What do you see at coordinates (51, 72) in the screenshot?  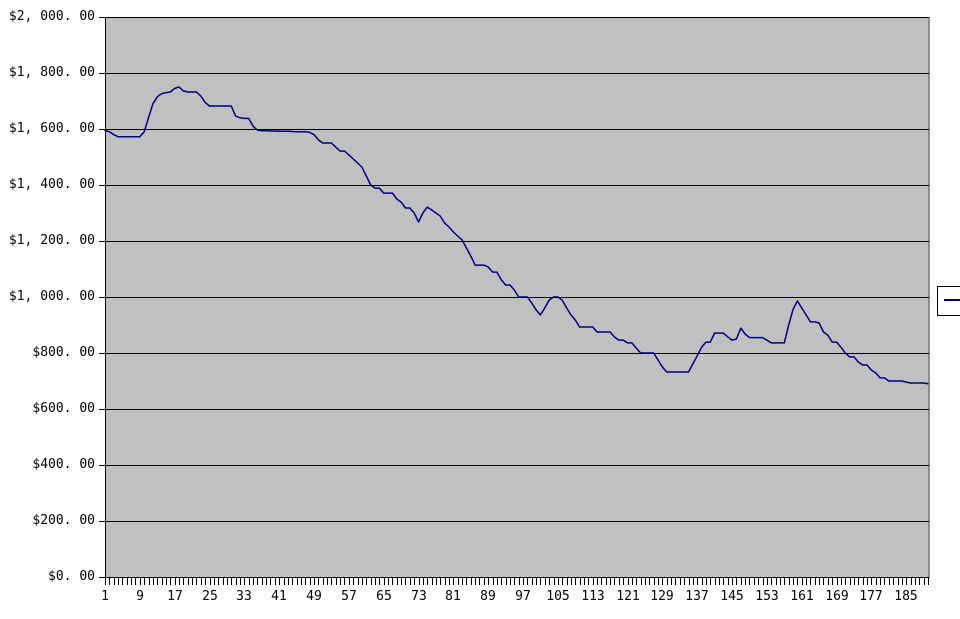 I see `y-axis-tick-label: $1, 800. 00` at bounding box center [51, 72].